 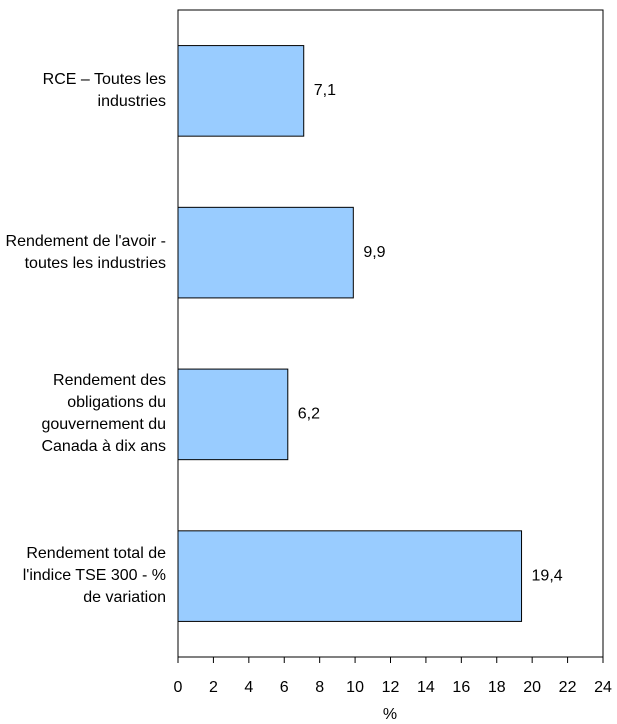 What do you see at coordinates (248, 687) in the screenshot?
I see `x-tick-label: 4` at bounding box center [248, 687].